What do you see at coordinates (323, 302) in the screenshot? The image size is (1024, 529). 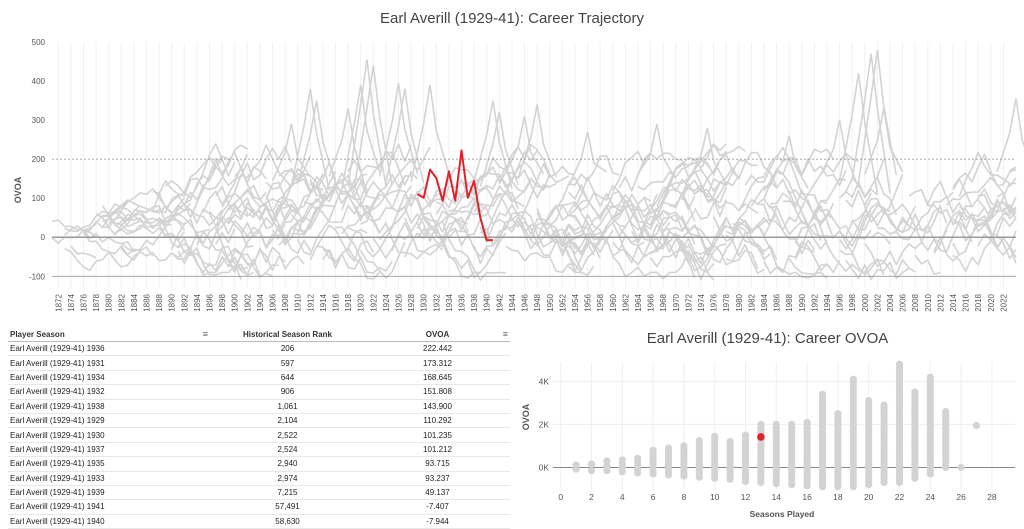 I see `x-tick-label: 1914` at bounding box center [323, 302].